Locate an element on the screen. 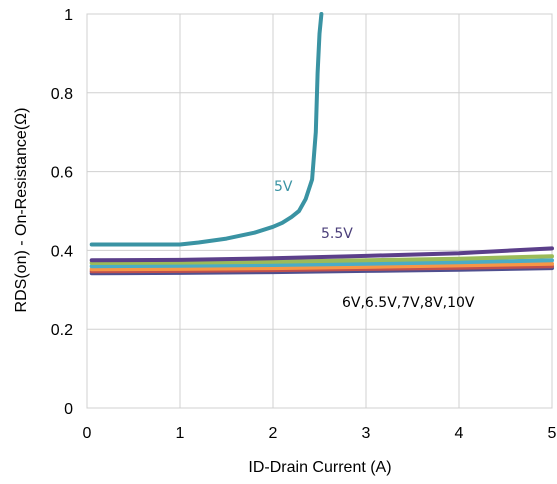 The height and width of the screenshot is (484, 557). x-tick-label: 2 is located at coordinates (273, 433).